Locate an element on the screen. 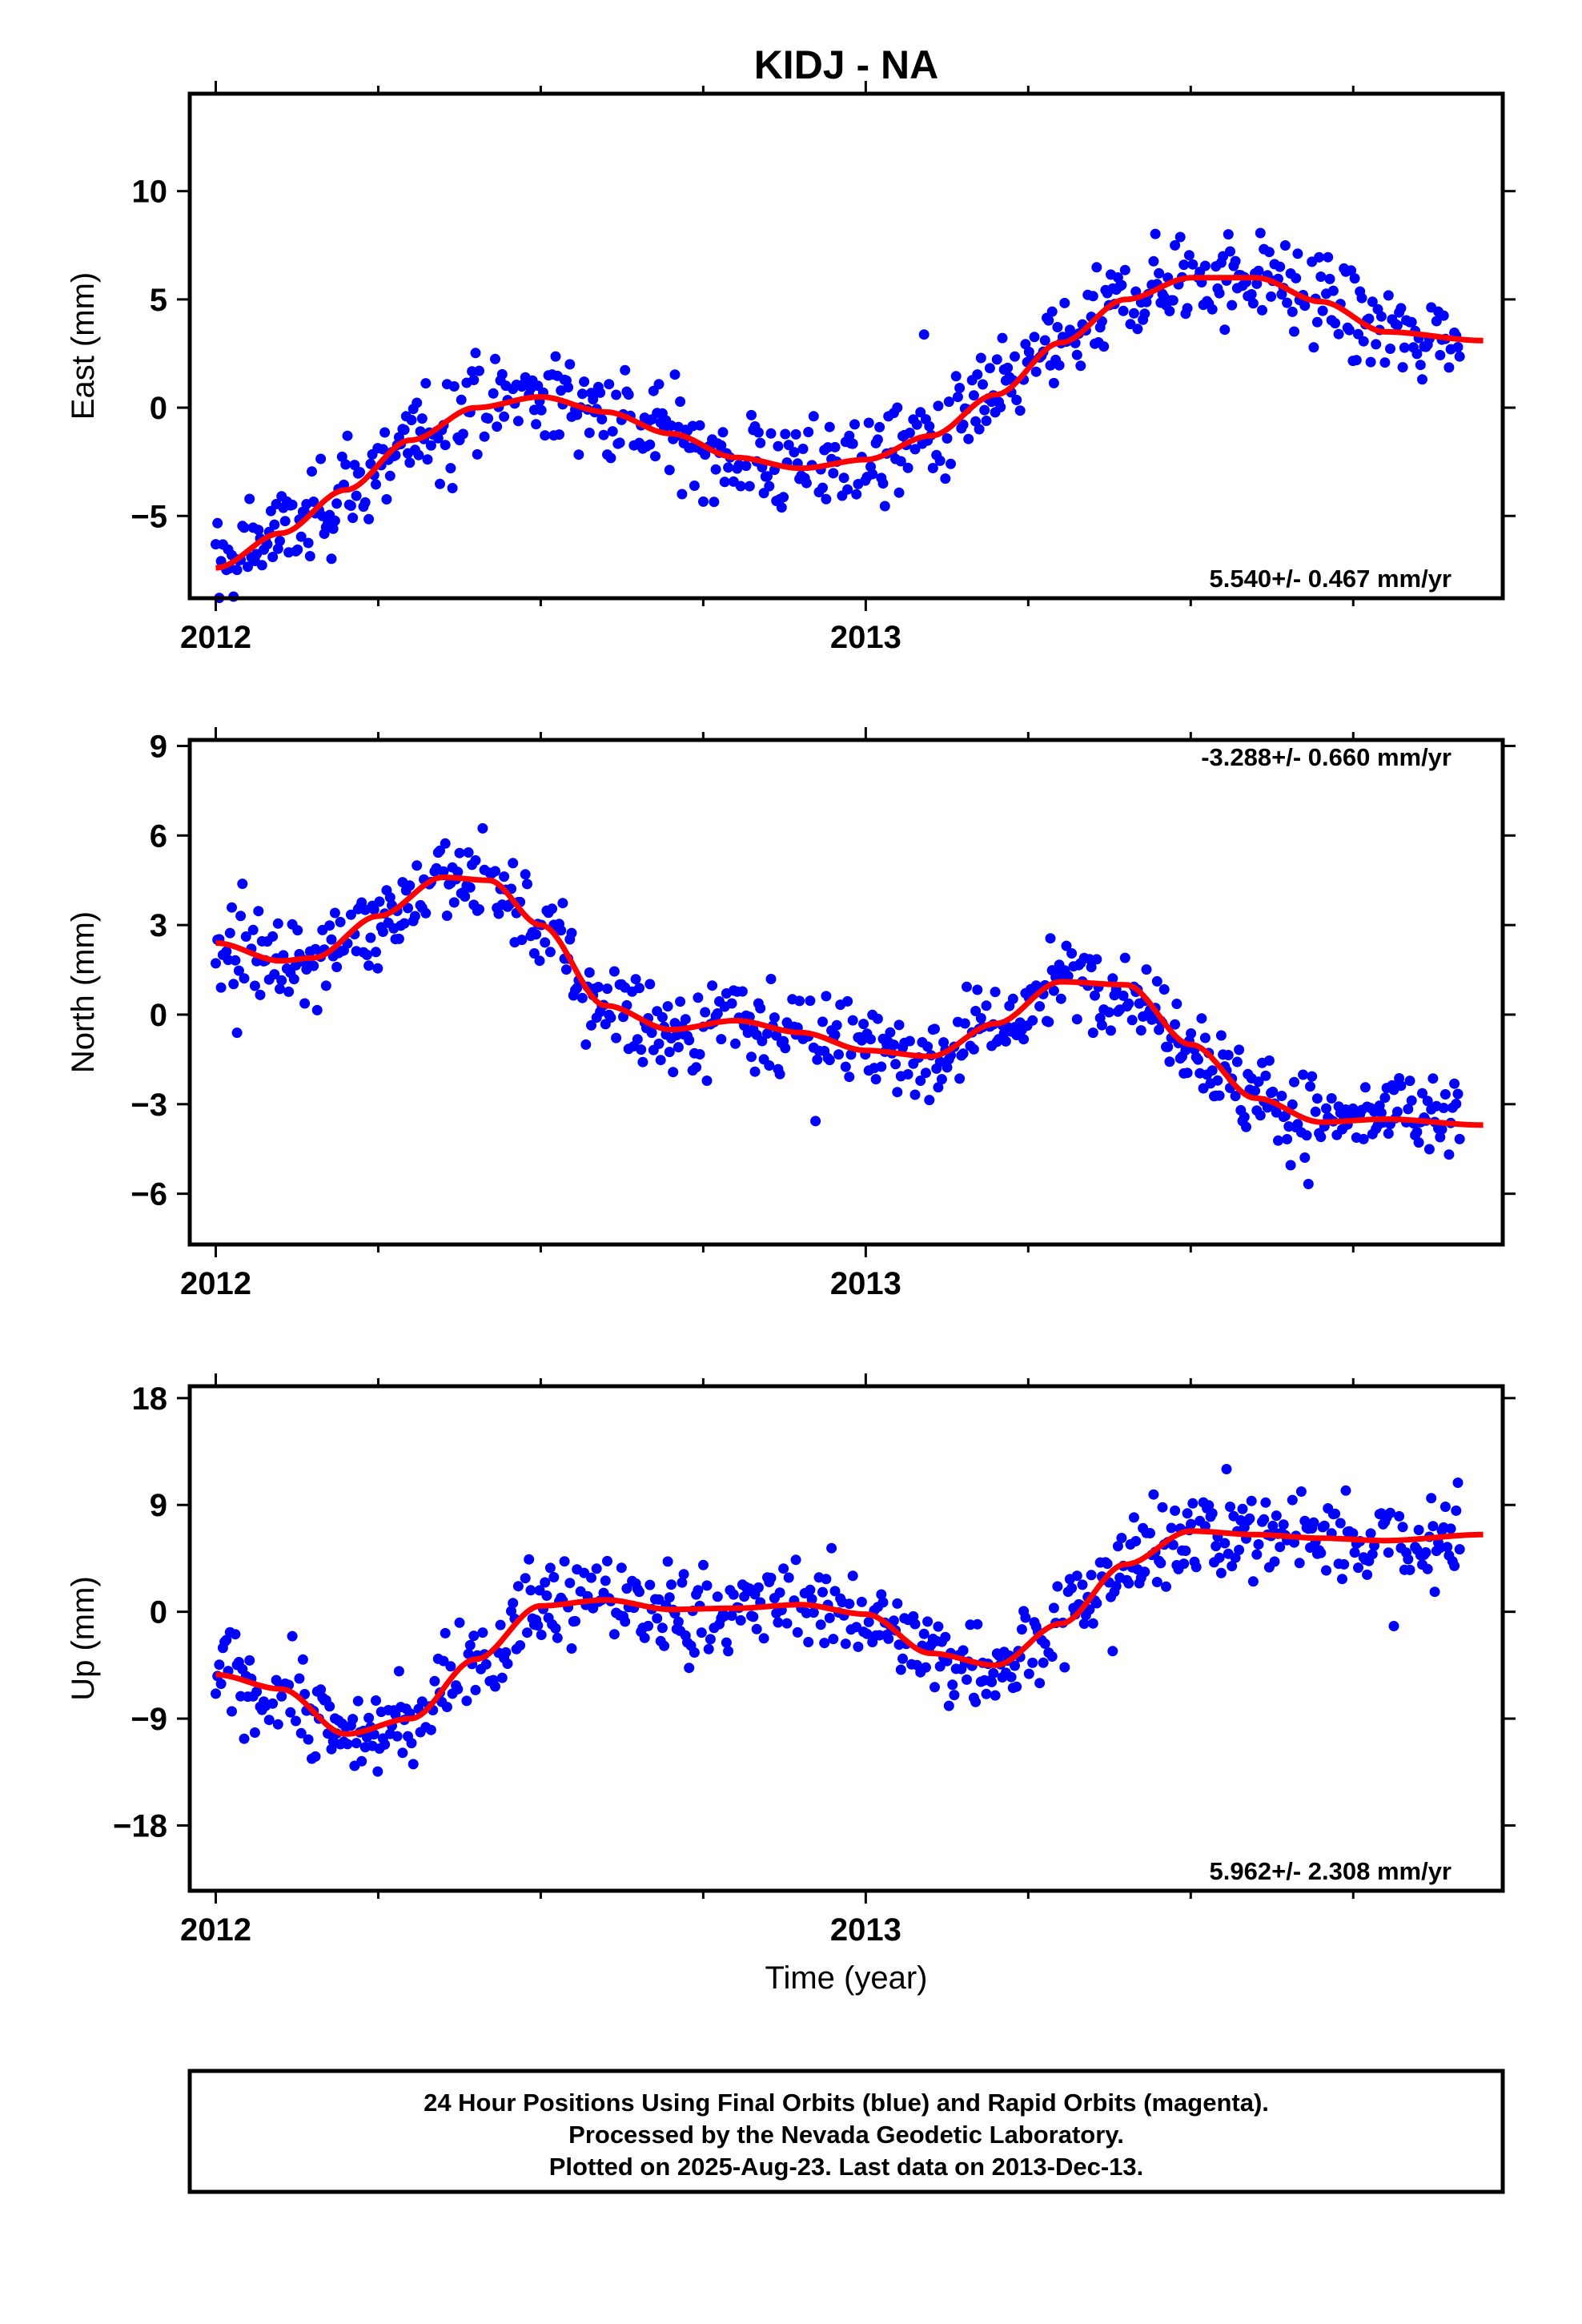 The image size is (1582, 2324). east-rate-label: 5.540+/- 0.467 mm/yr is located at coordinates (1331, 579).